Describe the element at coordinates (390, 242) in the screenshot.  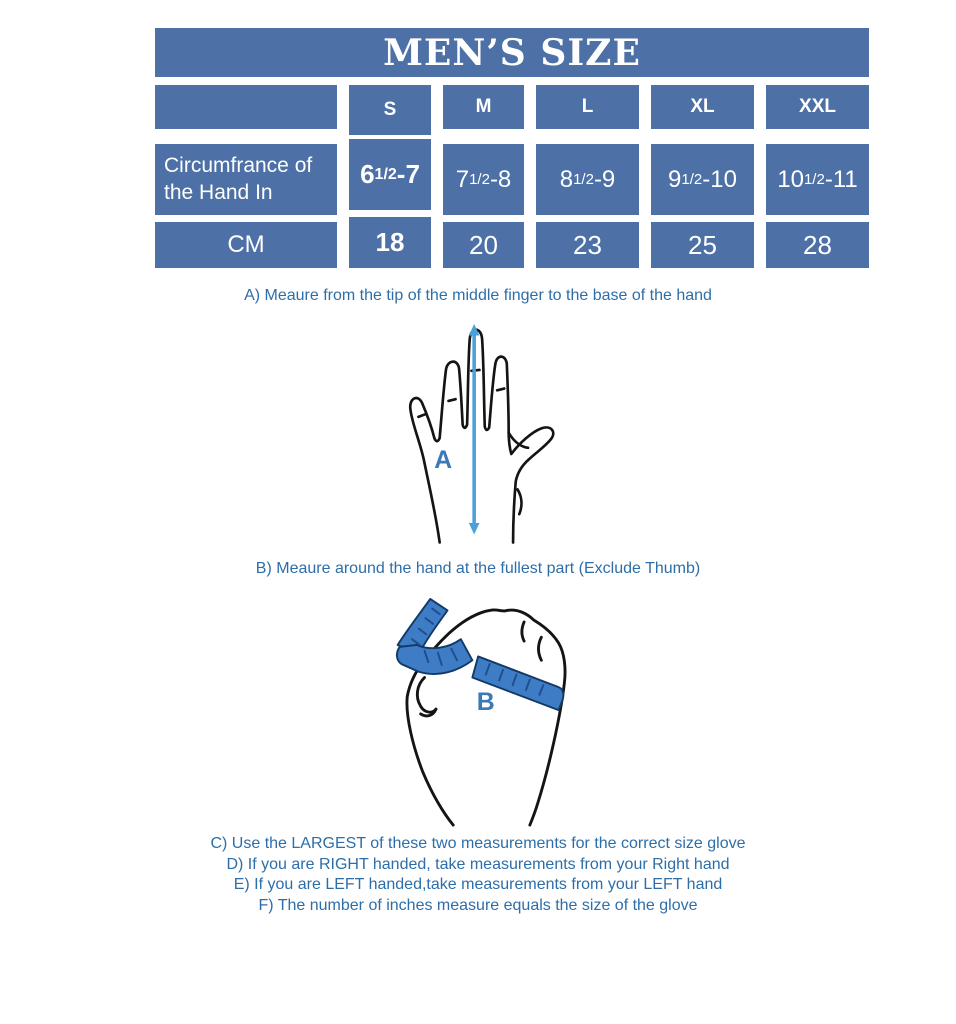
I see `cm-cell-s: 18` at that location.